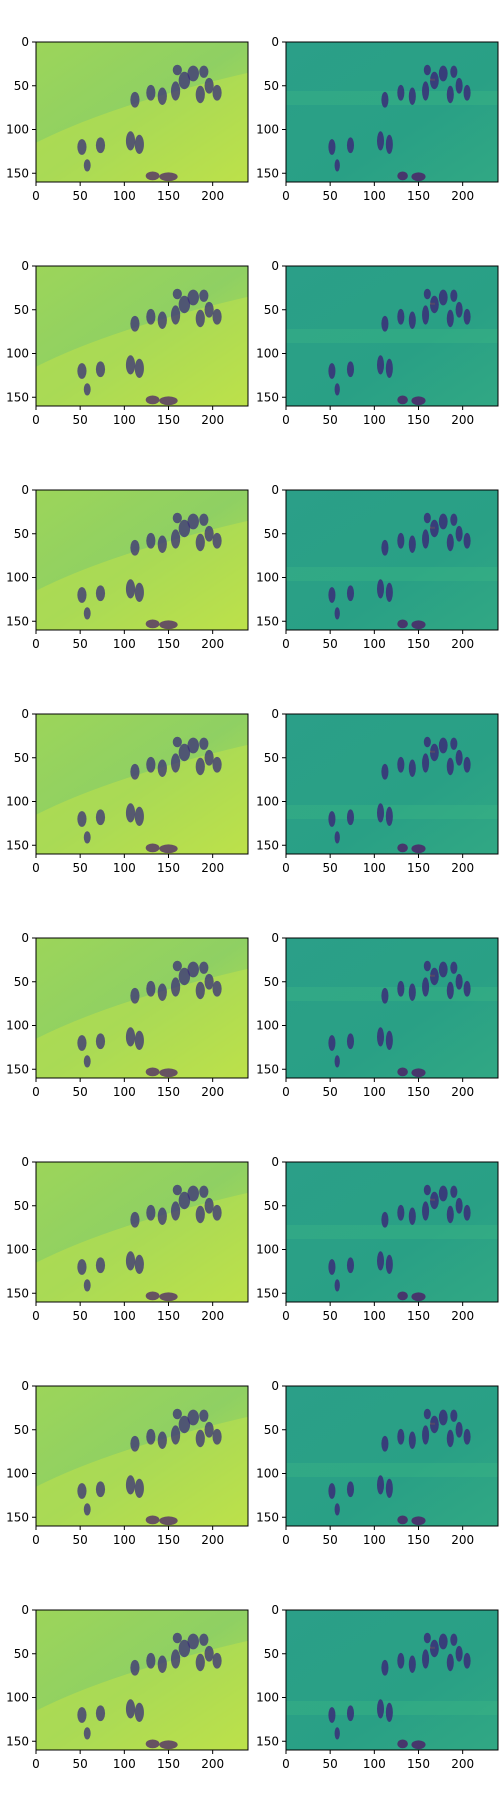 This screenshot has width=500, height=1800. Describe the element at coordinates (142, 1247) in the screenshot. I see `highlight-region` at that location.